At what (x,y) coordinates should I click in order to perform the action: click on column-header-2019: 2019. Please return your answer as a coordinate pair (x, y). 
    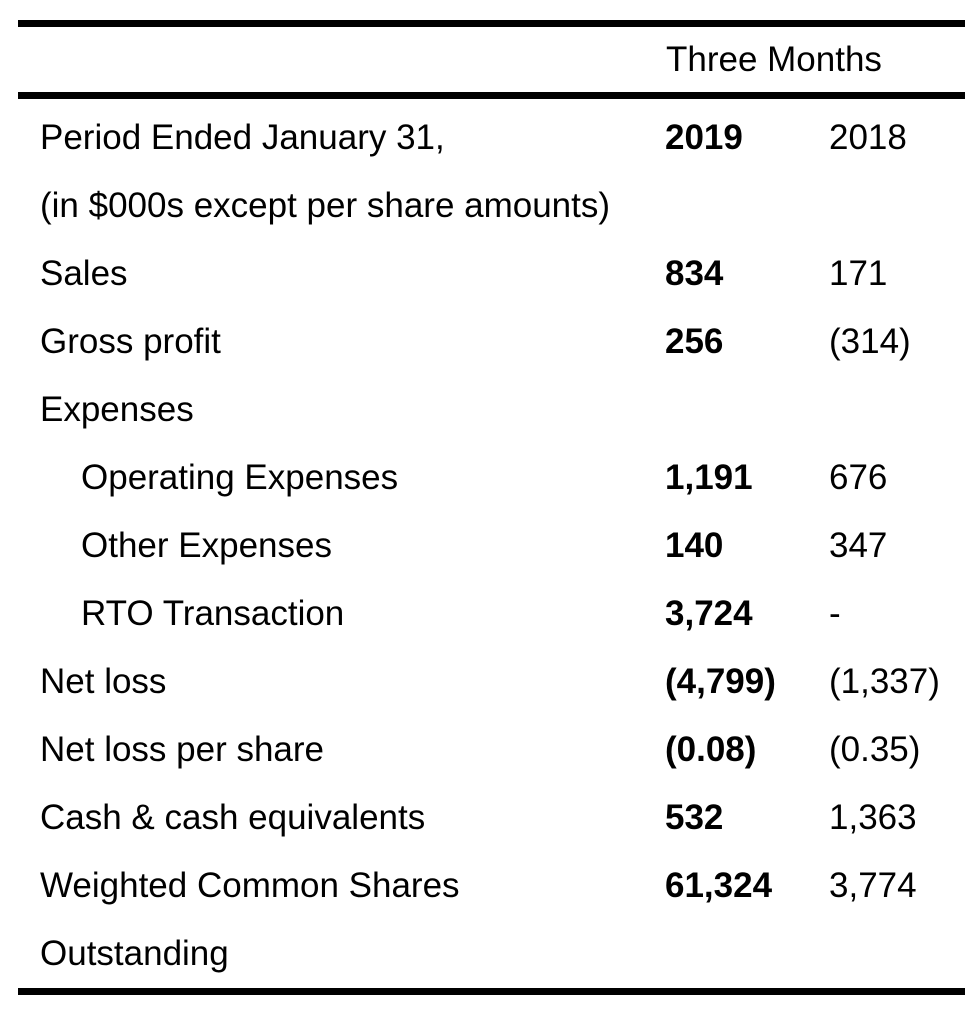
    Looking at the image, I should click on (704, 137).